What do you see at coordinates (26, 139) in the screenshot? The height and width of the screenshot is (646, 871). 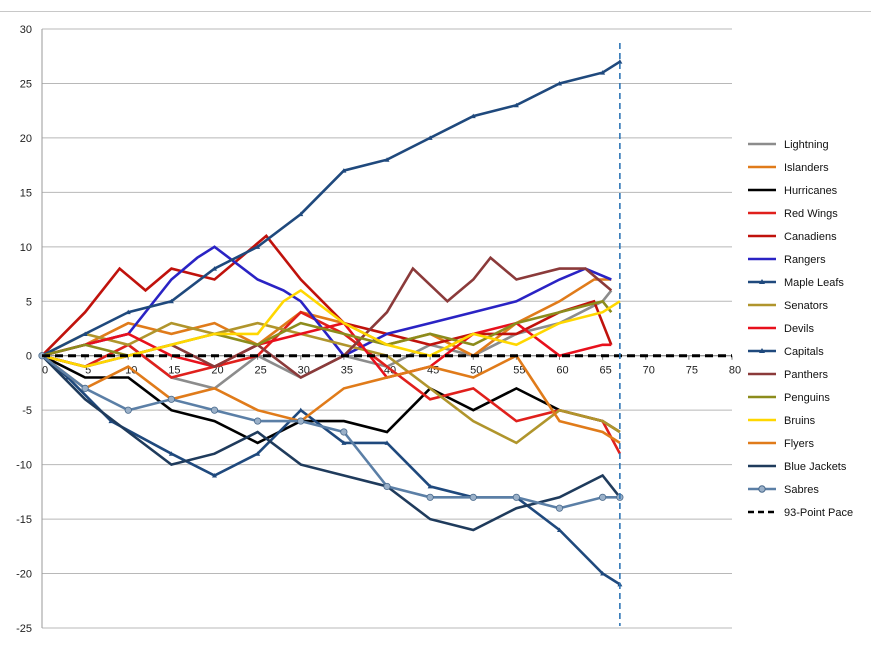 I see `y-tick-label: 20` at bounding box center [26, 139].